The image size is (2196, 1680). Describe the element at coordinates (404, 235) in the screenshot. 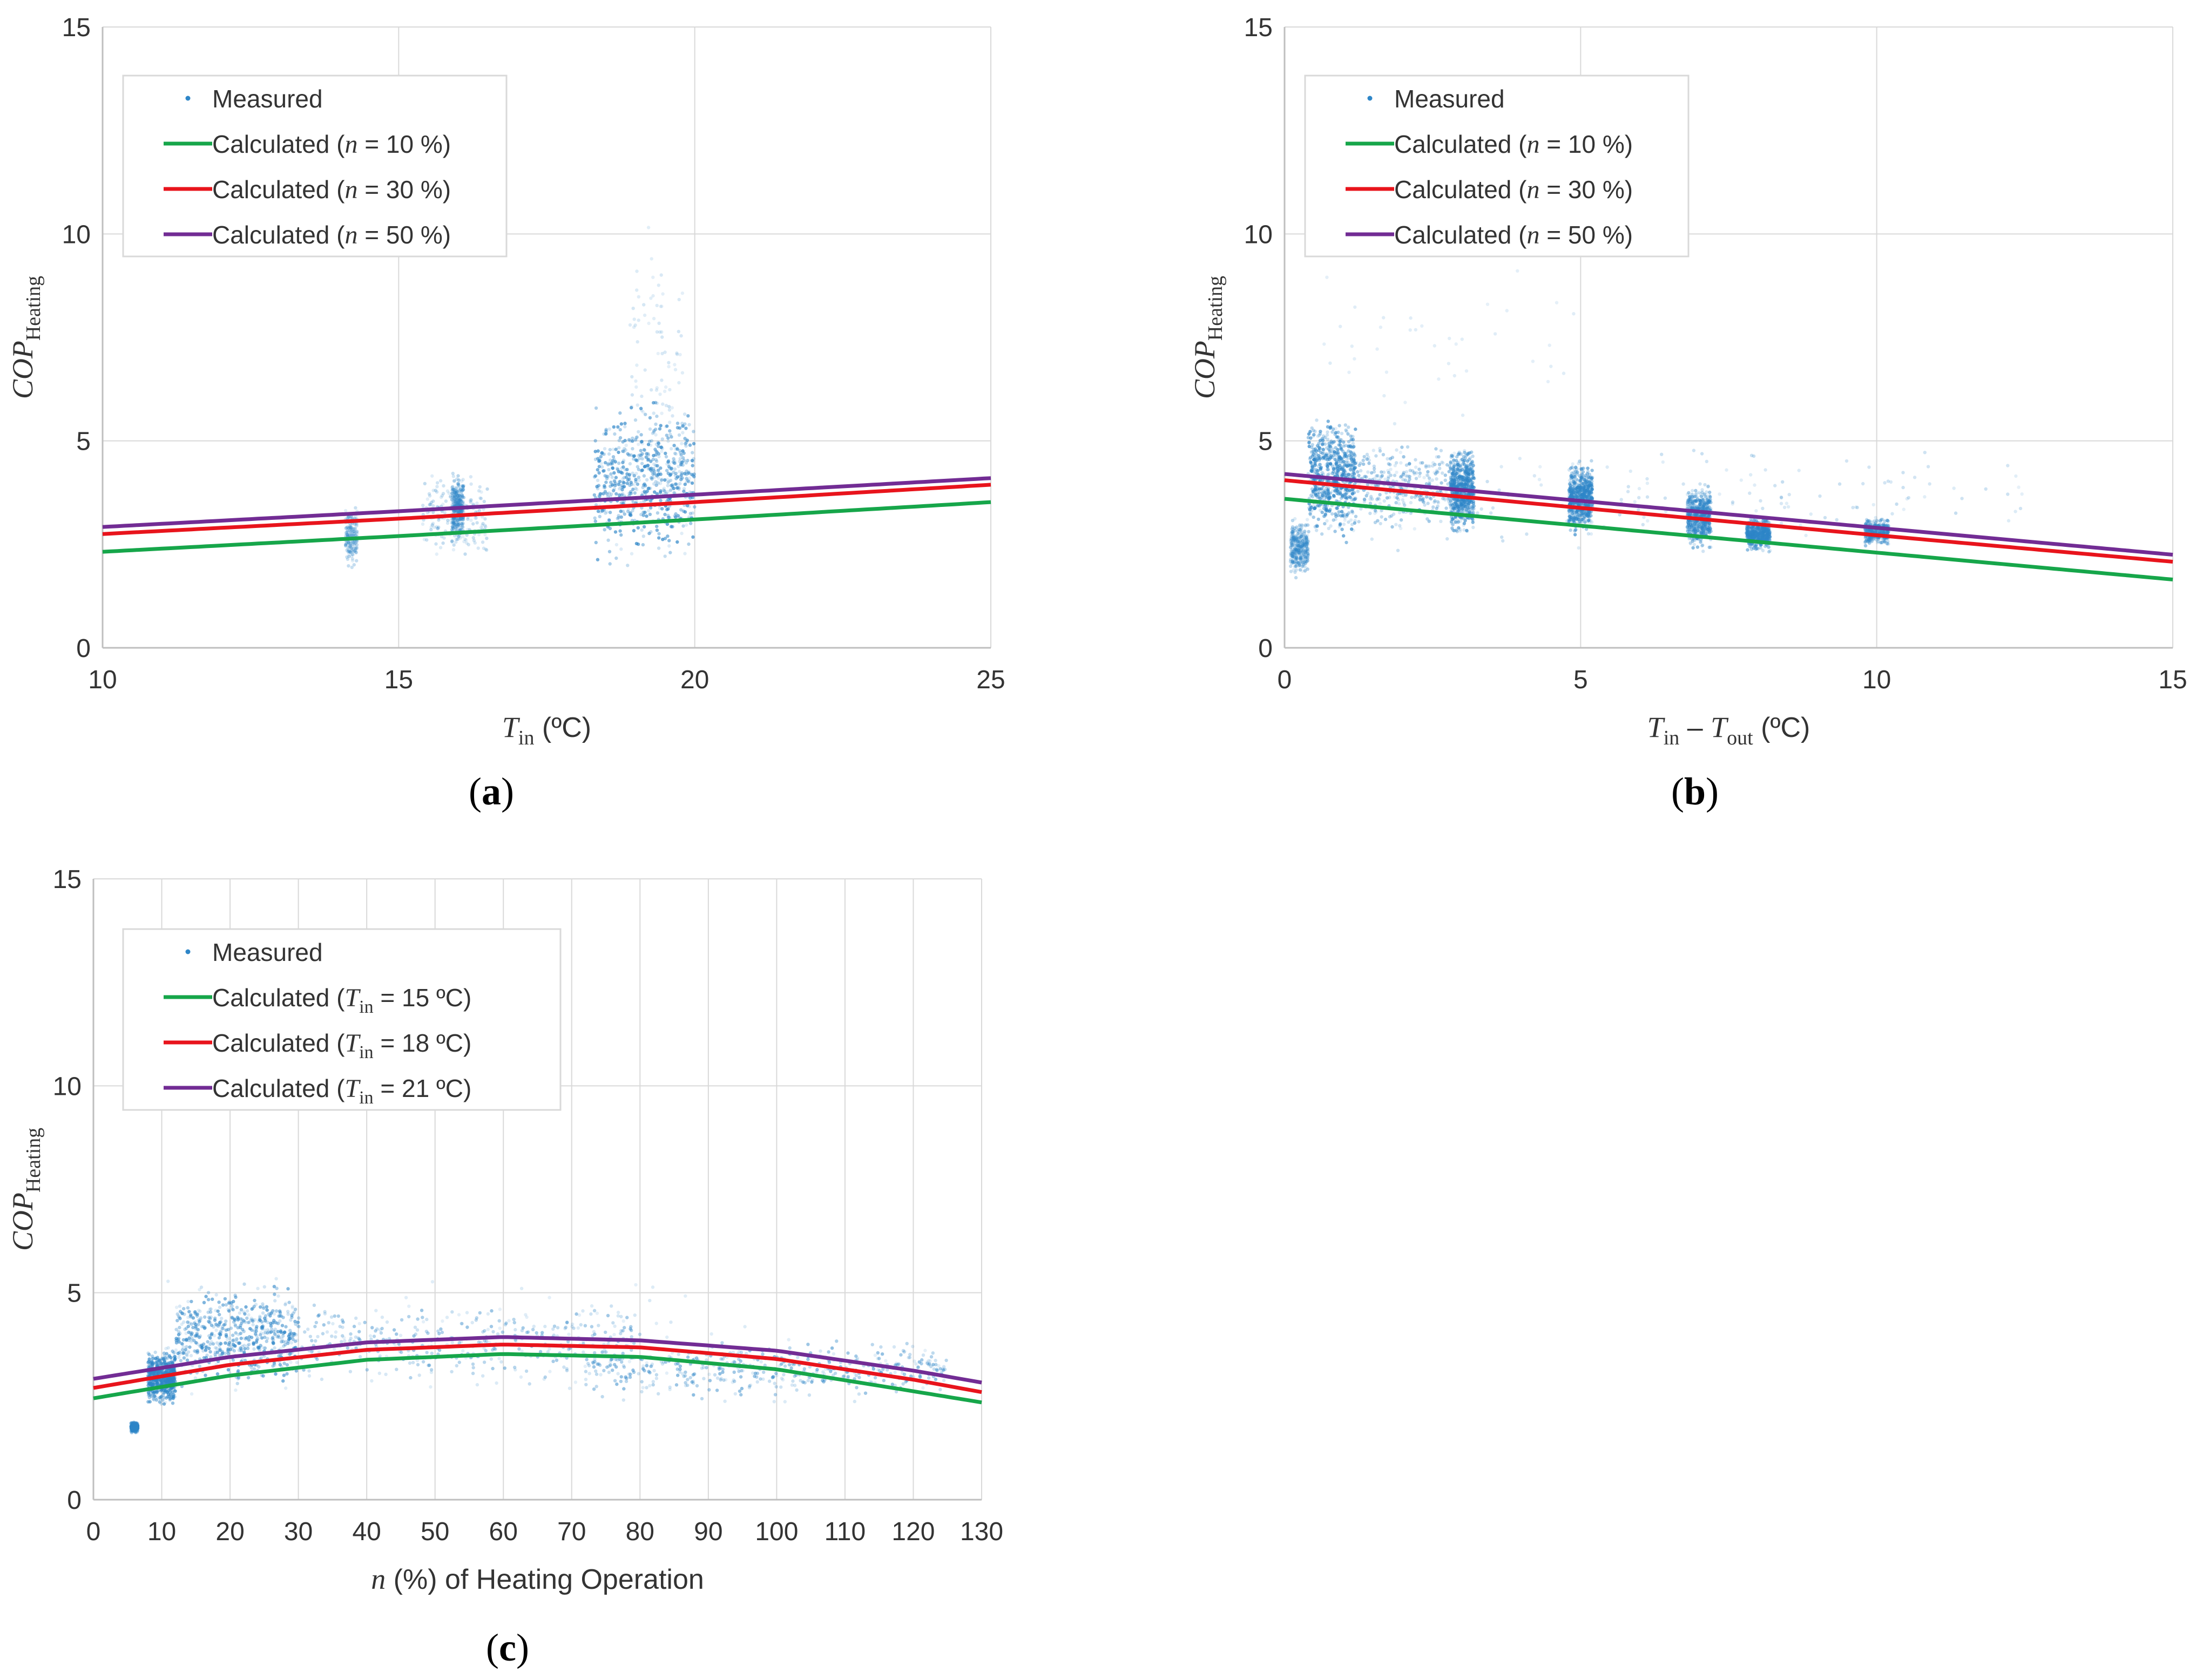

I see `legend-suffix: = 50 %)` at that location.